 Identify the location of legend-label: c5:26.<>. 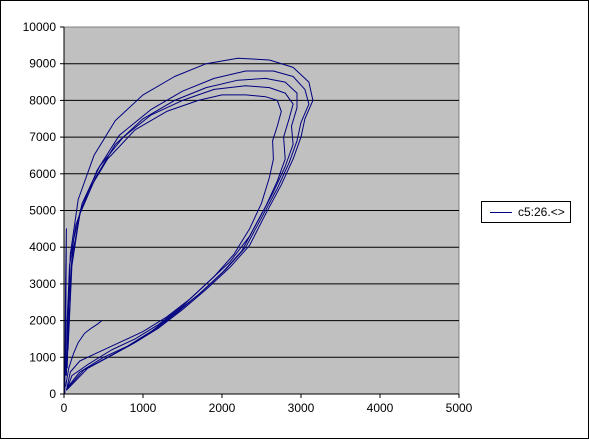
(541, 212).